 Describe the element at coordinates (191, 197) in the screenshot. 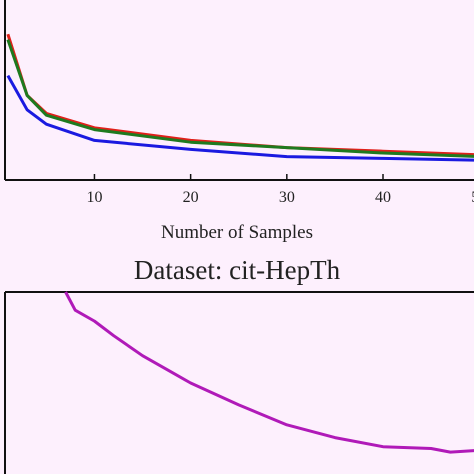

I see `x-tick-label: 20` at that location.